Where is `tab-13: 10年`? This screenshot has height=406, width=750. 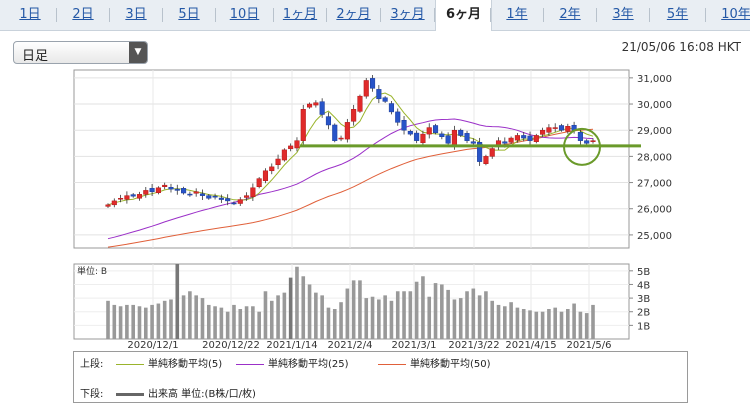 tab-13: 10年 is located at coordinates (735, 14).